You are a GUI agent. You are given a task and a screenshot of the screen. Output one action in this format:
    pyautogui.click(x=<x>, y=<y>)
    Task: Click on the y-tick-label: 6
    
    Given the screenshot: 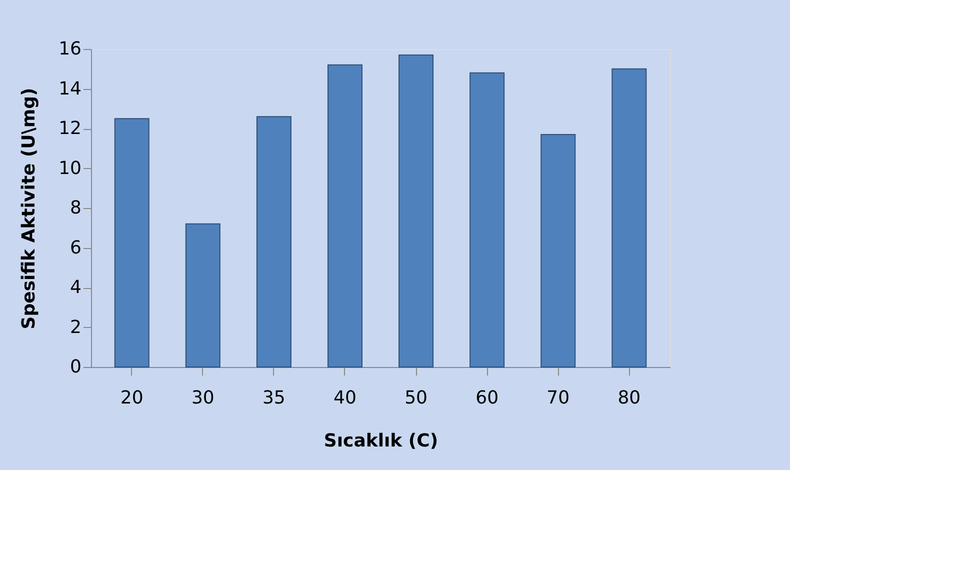 What is the action you would take?
    pyautogui.click(x=76, y=247)
    